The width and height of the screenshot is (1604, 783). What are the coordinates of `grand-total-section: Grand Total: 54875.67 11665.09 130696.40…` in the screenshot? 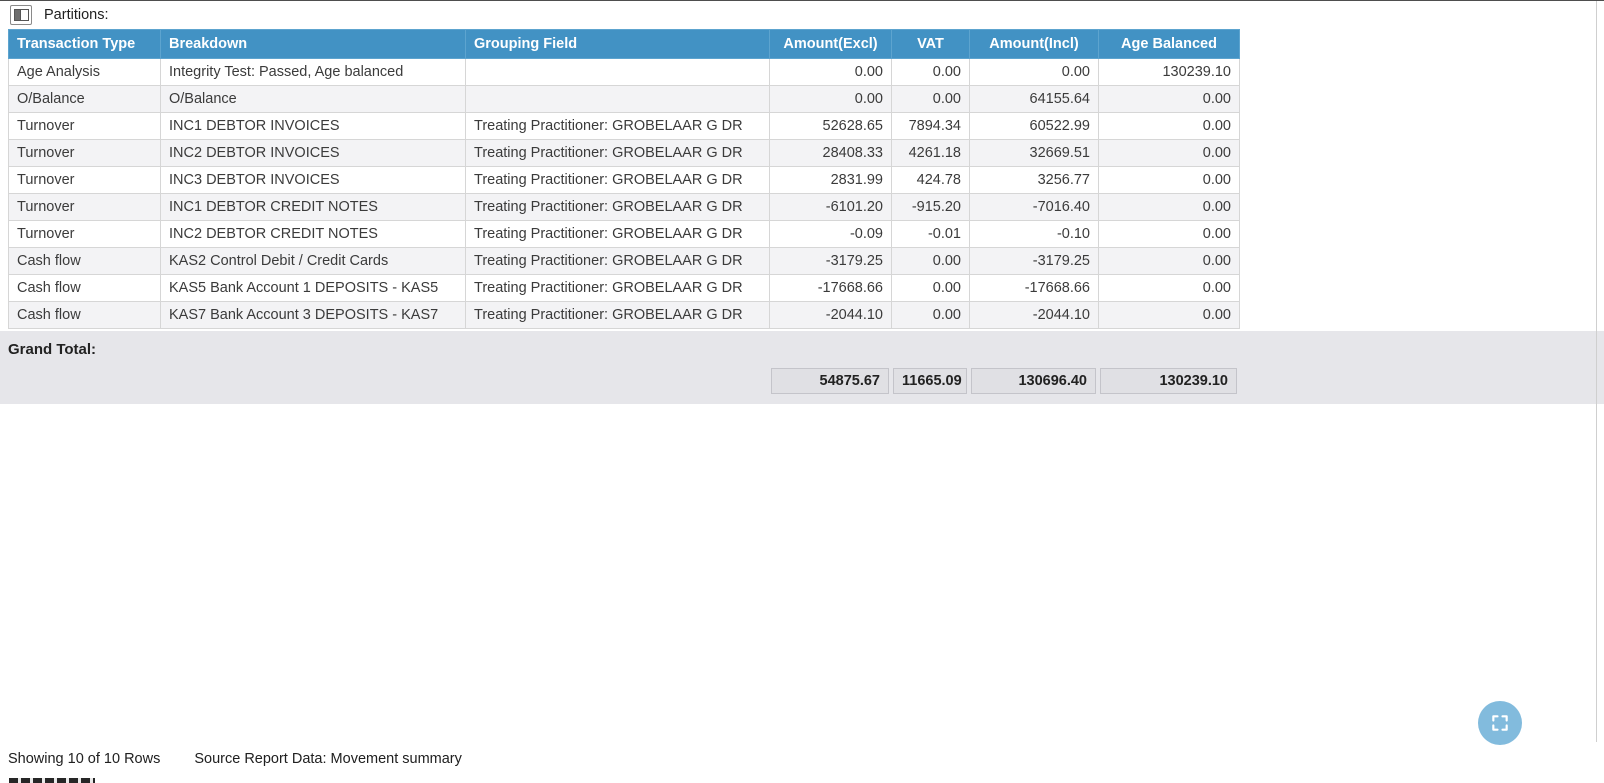 It's located at (802, 367).